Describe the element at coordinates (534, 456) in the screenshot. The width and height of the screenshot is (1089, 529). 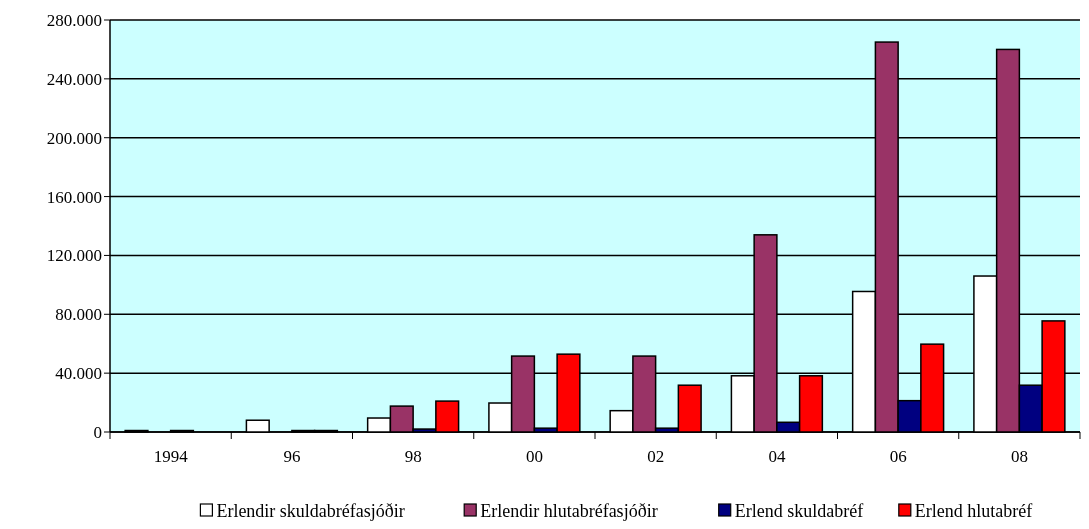
I see `x-tick-label: 00` at that location.